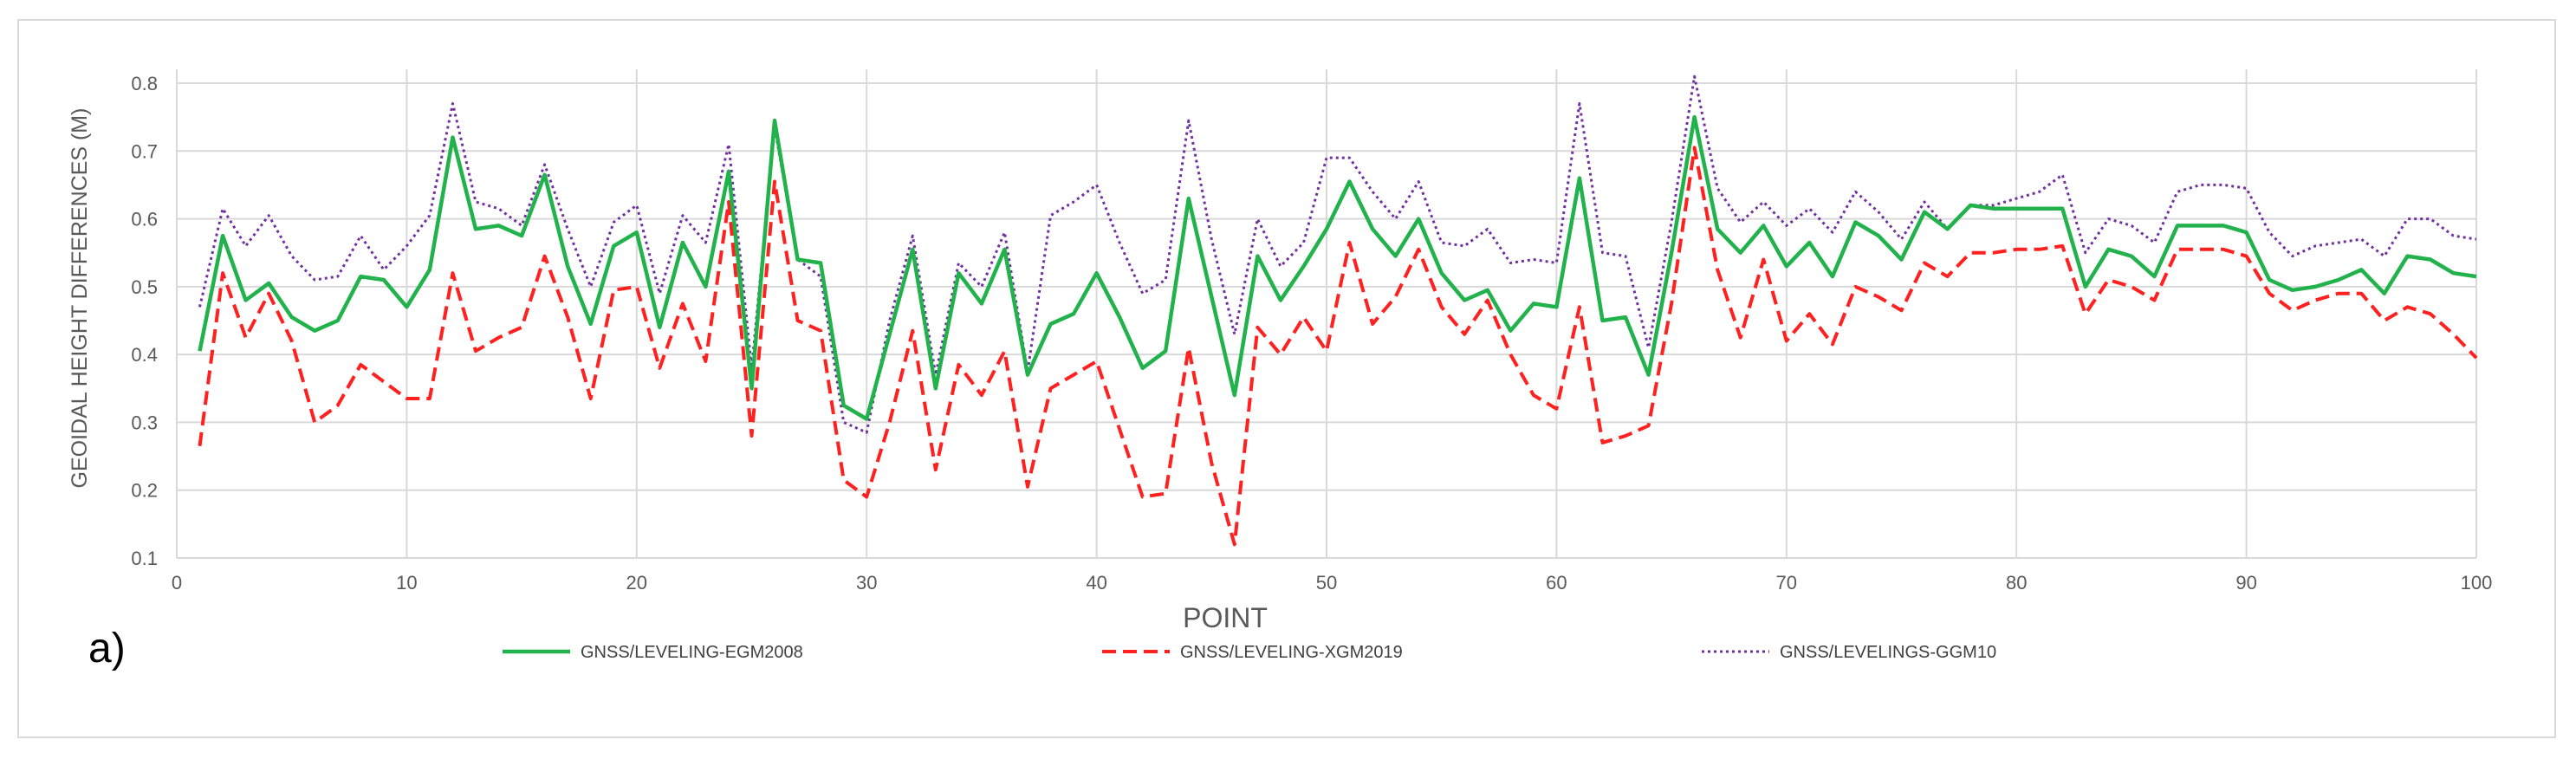 The image size is (2576, 759). What do you see at coordinates (1096, 583) in the screenshot?
I see `x-tick-label: 40` at bounding box center [1096, 583].